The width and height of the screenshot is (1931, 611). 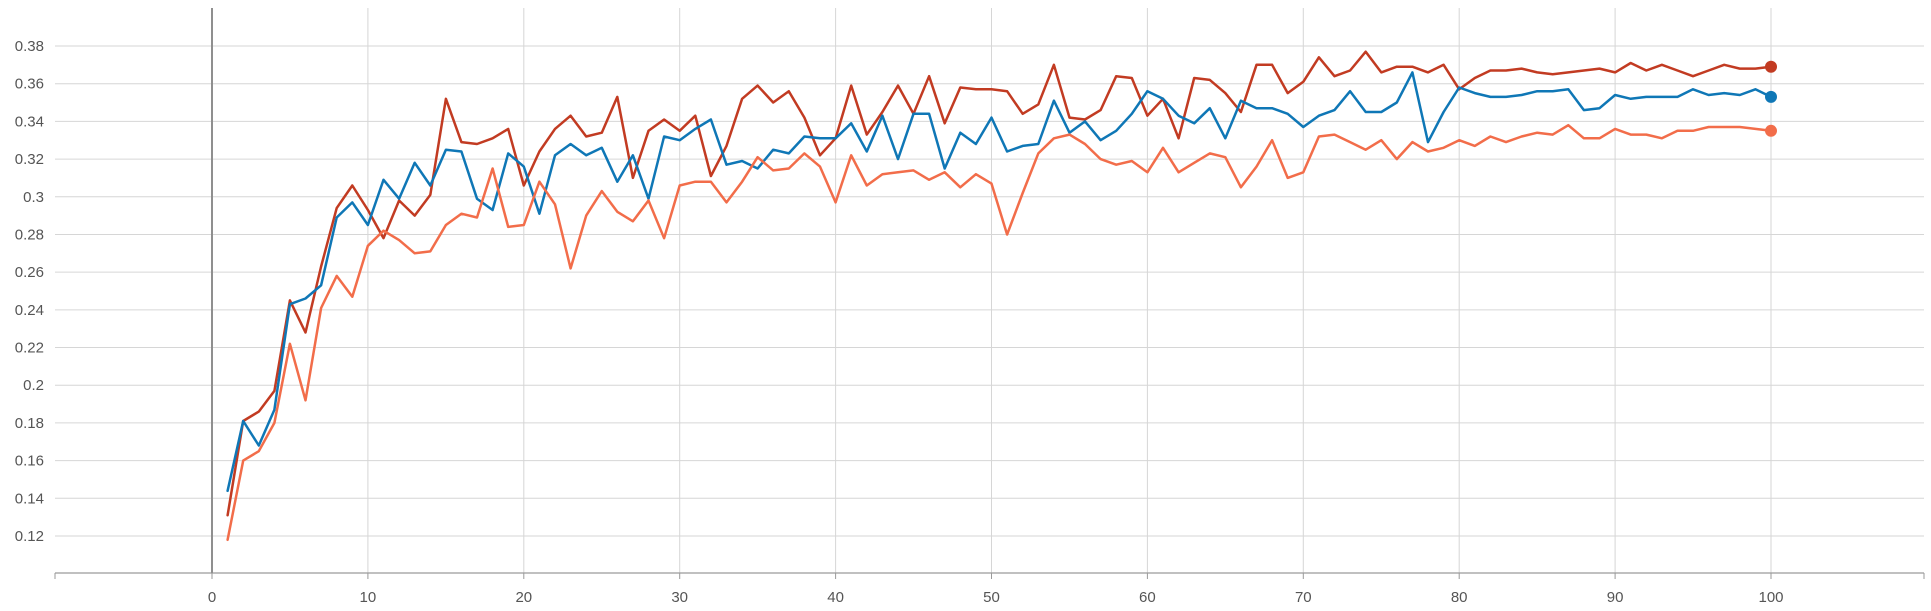 I want to click on y-tick-label: 0.16, so click(x=29, y=461).